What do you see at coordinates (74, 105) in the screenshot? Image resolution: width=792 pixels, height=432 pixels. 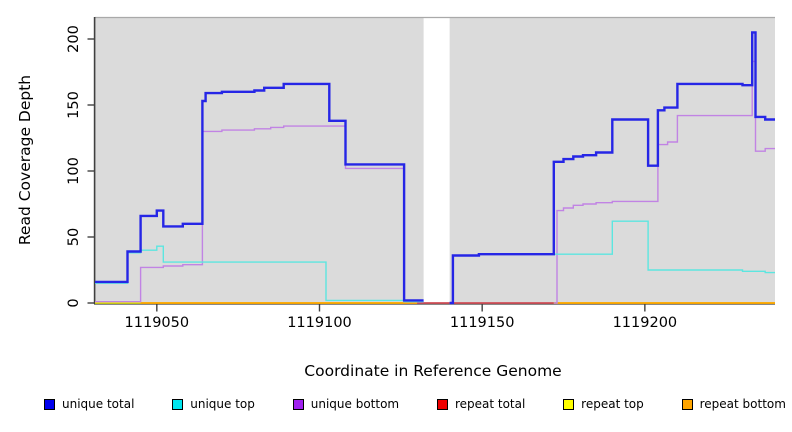 I see `y-tick-label: 150` at bounding box center [74, 105].